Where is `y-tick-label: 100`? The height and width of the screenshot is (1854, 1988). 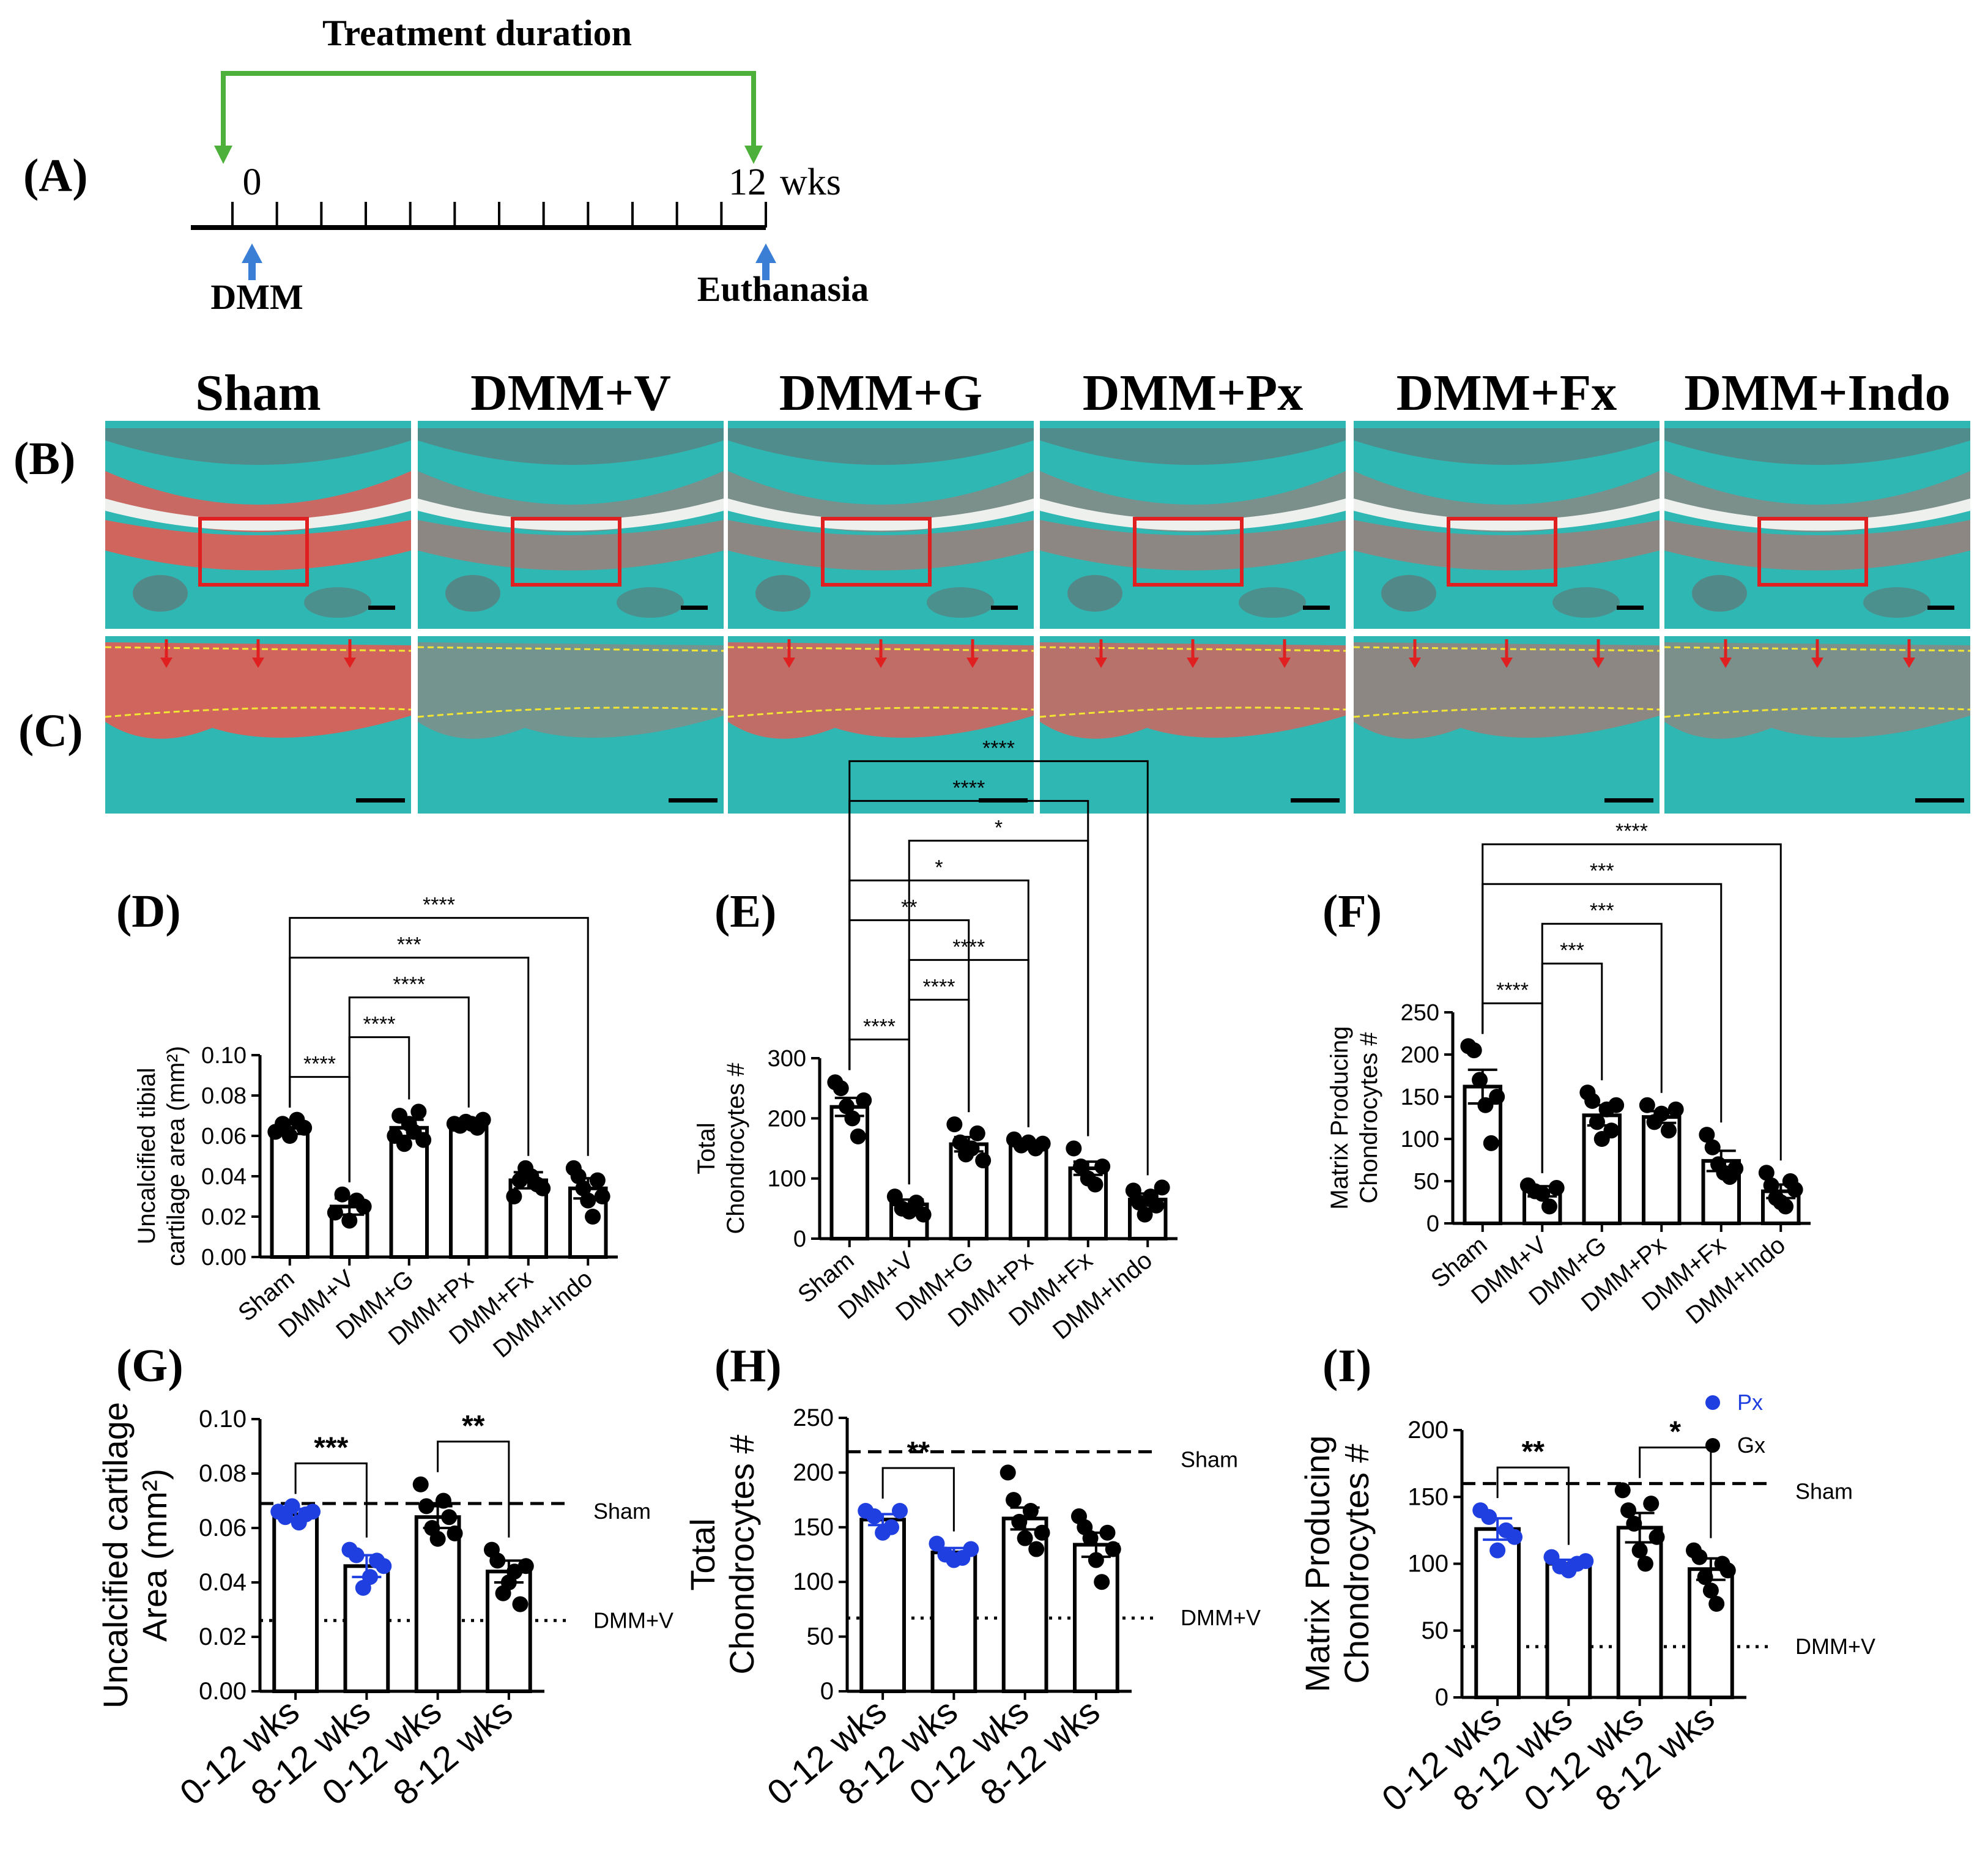 y-tick-label: 100 is located at coordinates (1428, 1564).